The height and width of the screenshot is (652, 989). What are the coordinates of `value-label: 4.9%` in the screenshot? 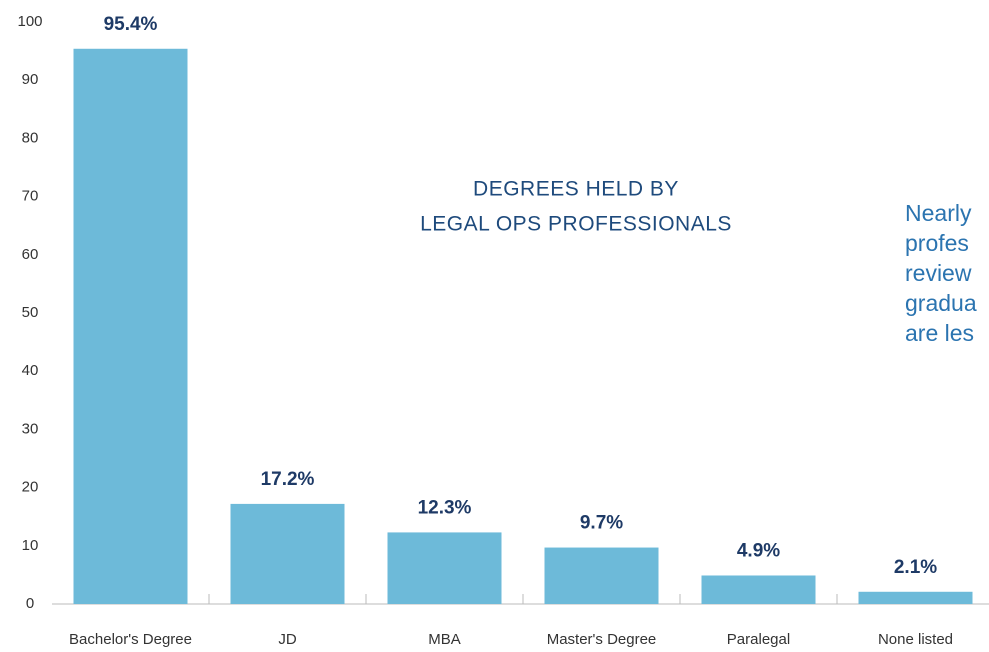 It's located at (758, 550).